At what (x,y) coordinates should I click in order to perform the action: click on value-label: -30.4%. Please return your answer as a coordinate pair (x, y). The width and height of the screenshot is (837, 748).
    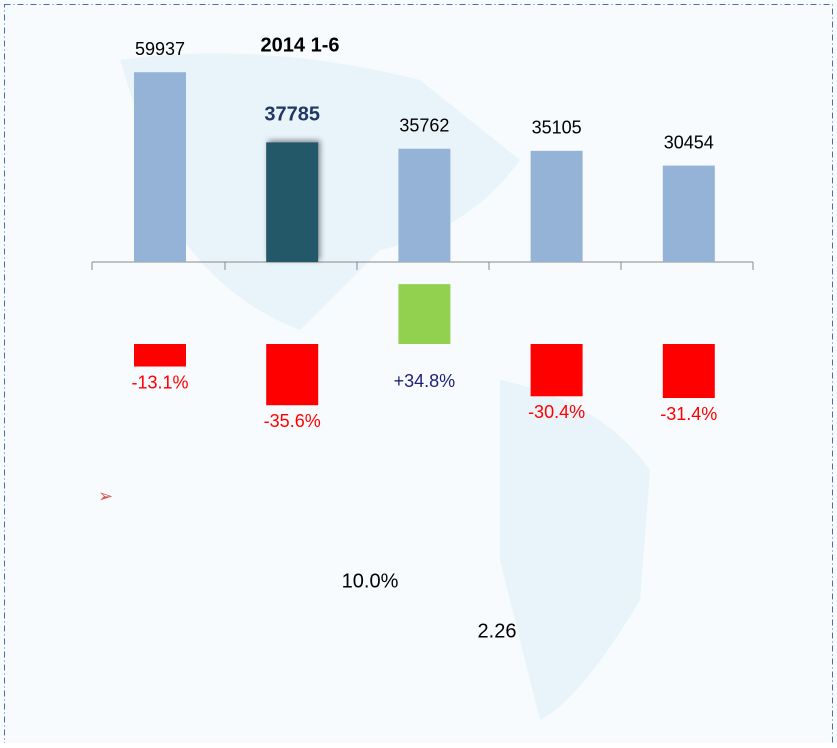
    Looking at the image, I should click on (556, 412).